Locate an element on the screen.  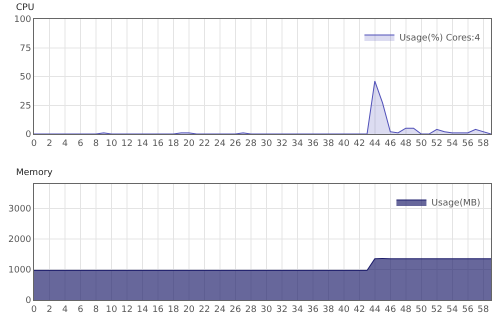
chart-title: CPU is located at coordinates (25, 8).